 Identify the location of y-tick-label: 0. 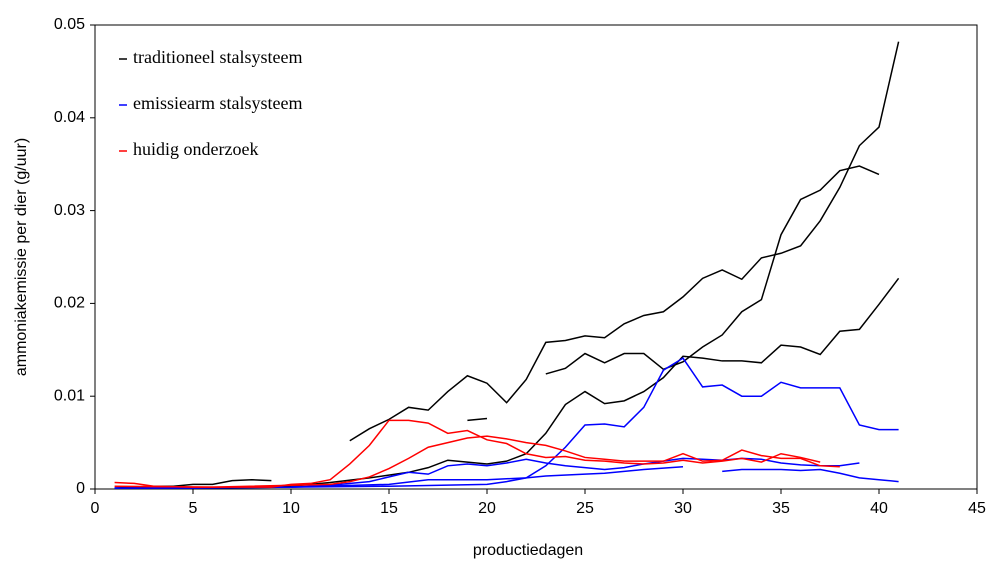
(80, 488).